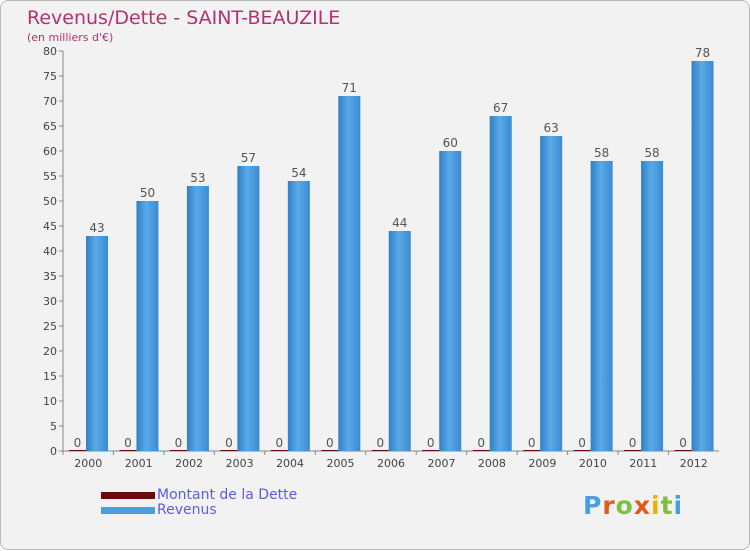 The width and height of the screenshot is (750, 551). Describe the element at coordinates (349, 88) in the screenshot. I see `data-label-revenue: 71` at that location.